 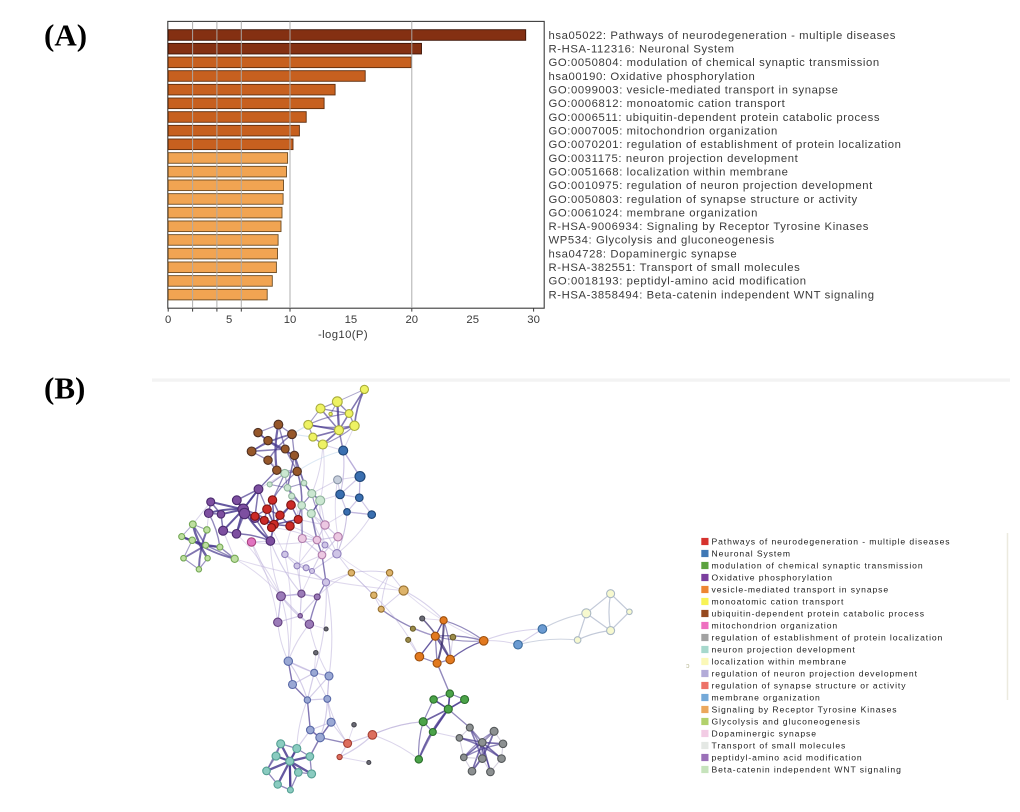 What do you see at coordinates (643, 254) in the screenshot?
I see `svg-text: hsa04728: Dopaminergic synapse` at bounding box center [643, 254].